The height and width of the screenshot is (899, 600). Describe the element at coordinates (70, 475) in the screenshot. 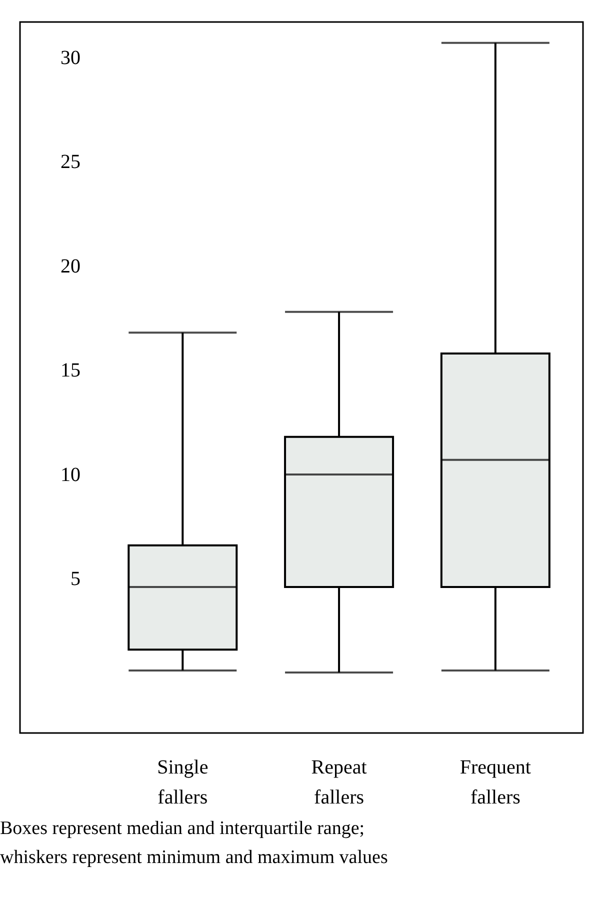

I see `y-tick-label: 10` at that location.